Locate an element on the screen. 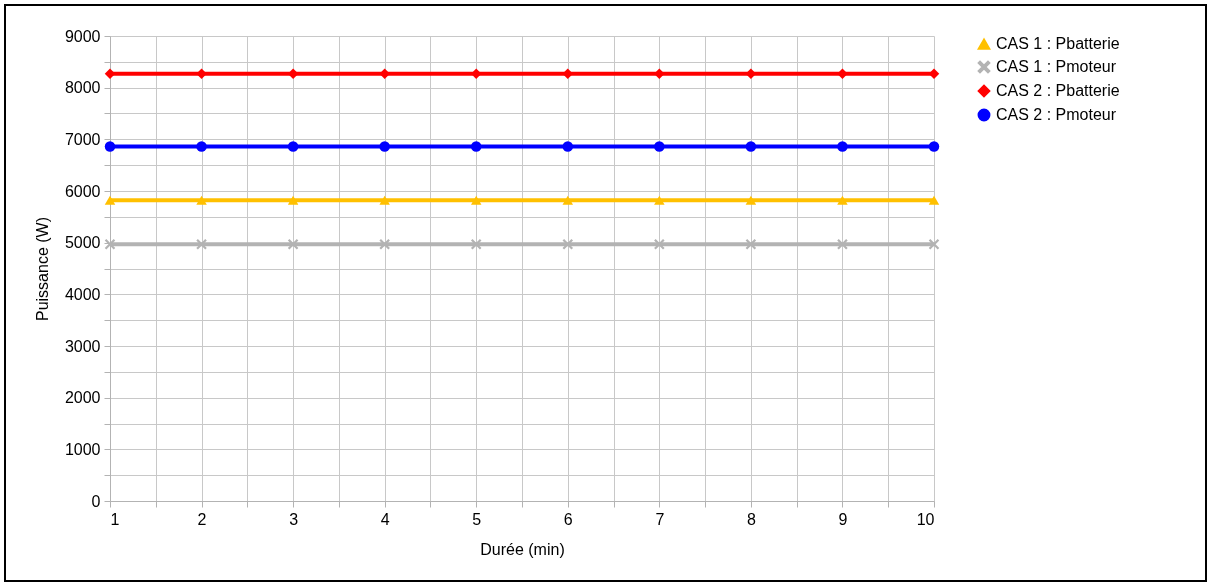  x-tick-label: 3 is located at coordinates (294, 519).